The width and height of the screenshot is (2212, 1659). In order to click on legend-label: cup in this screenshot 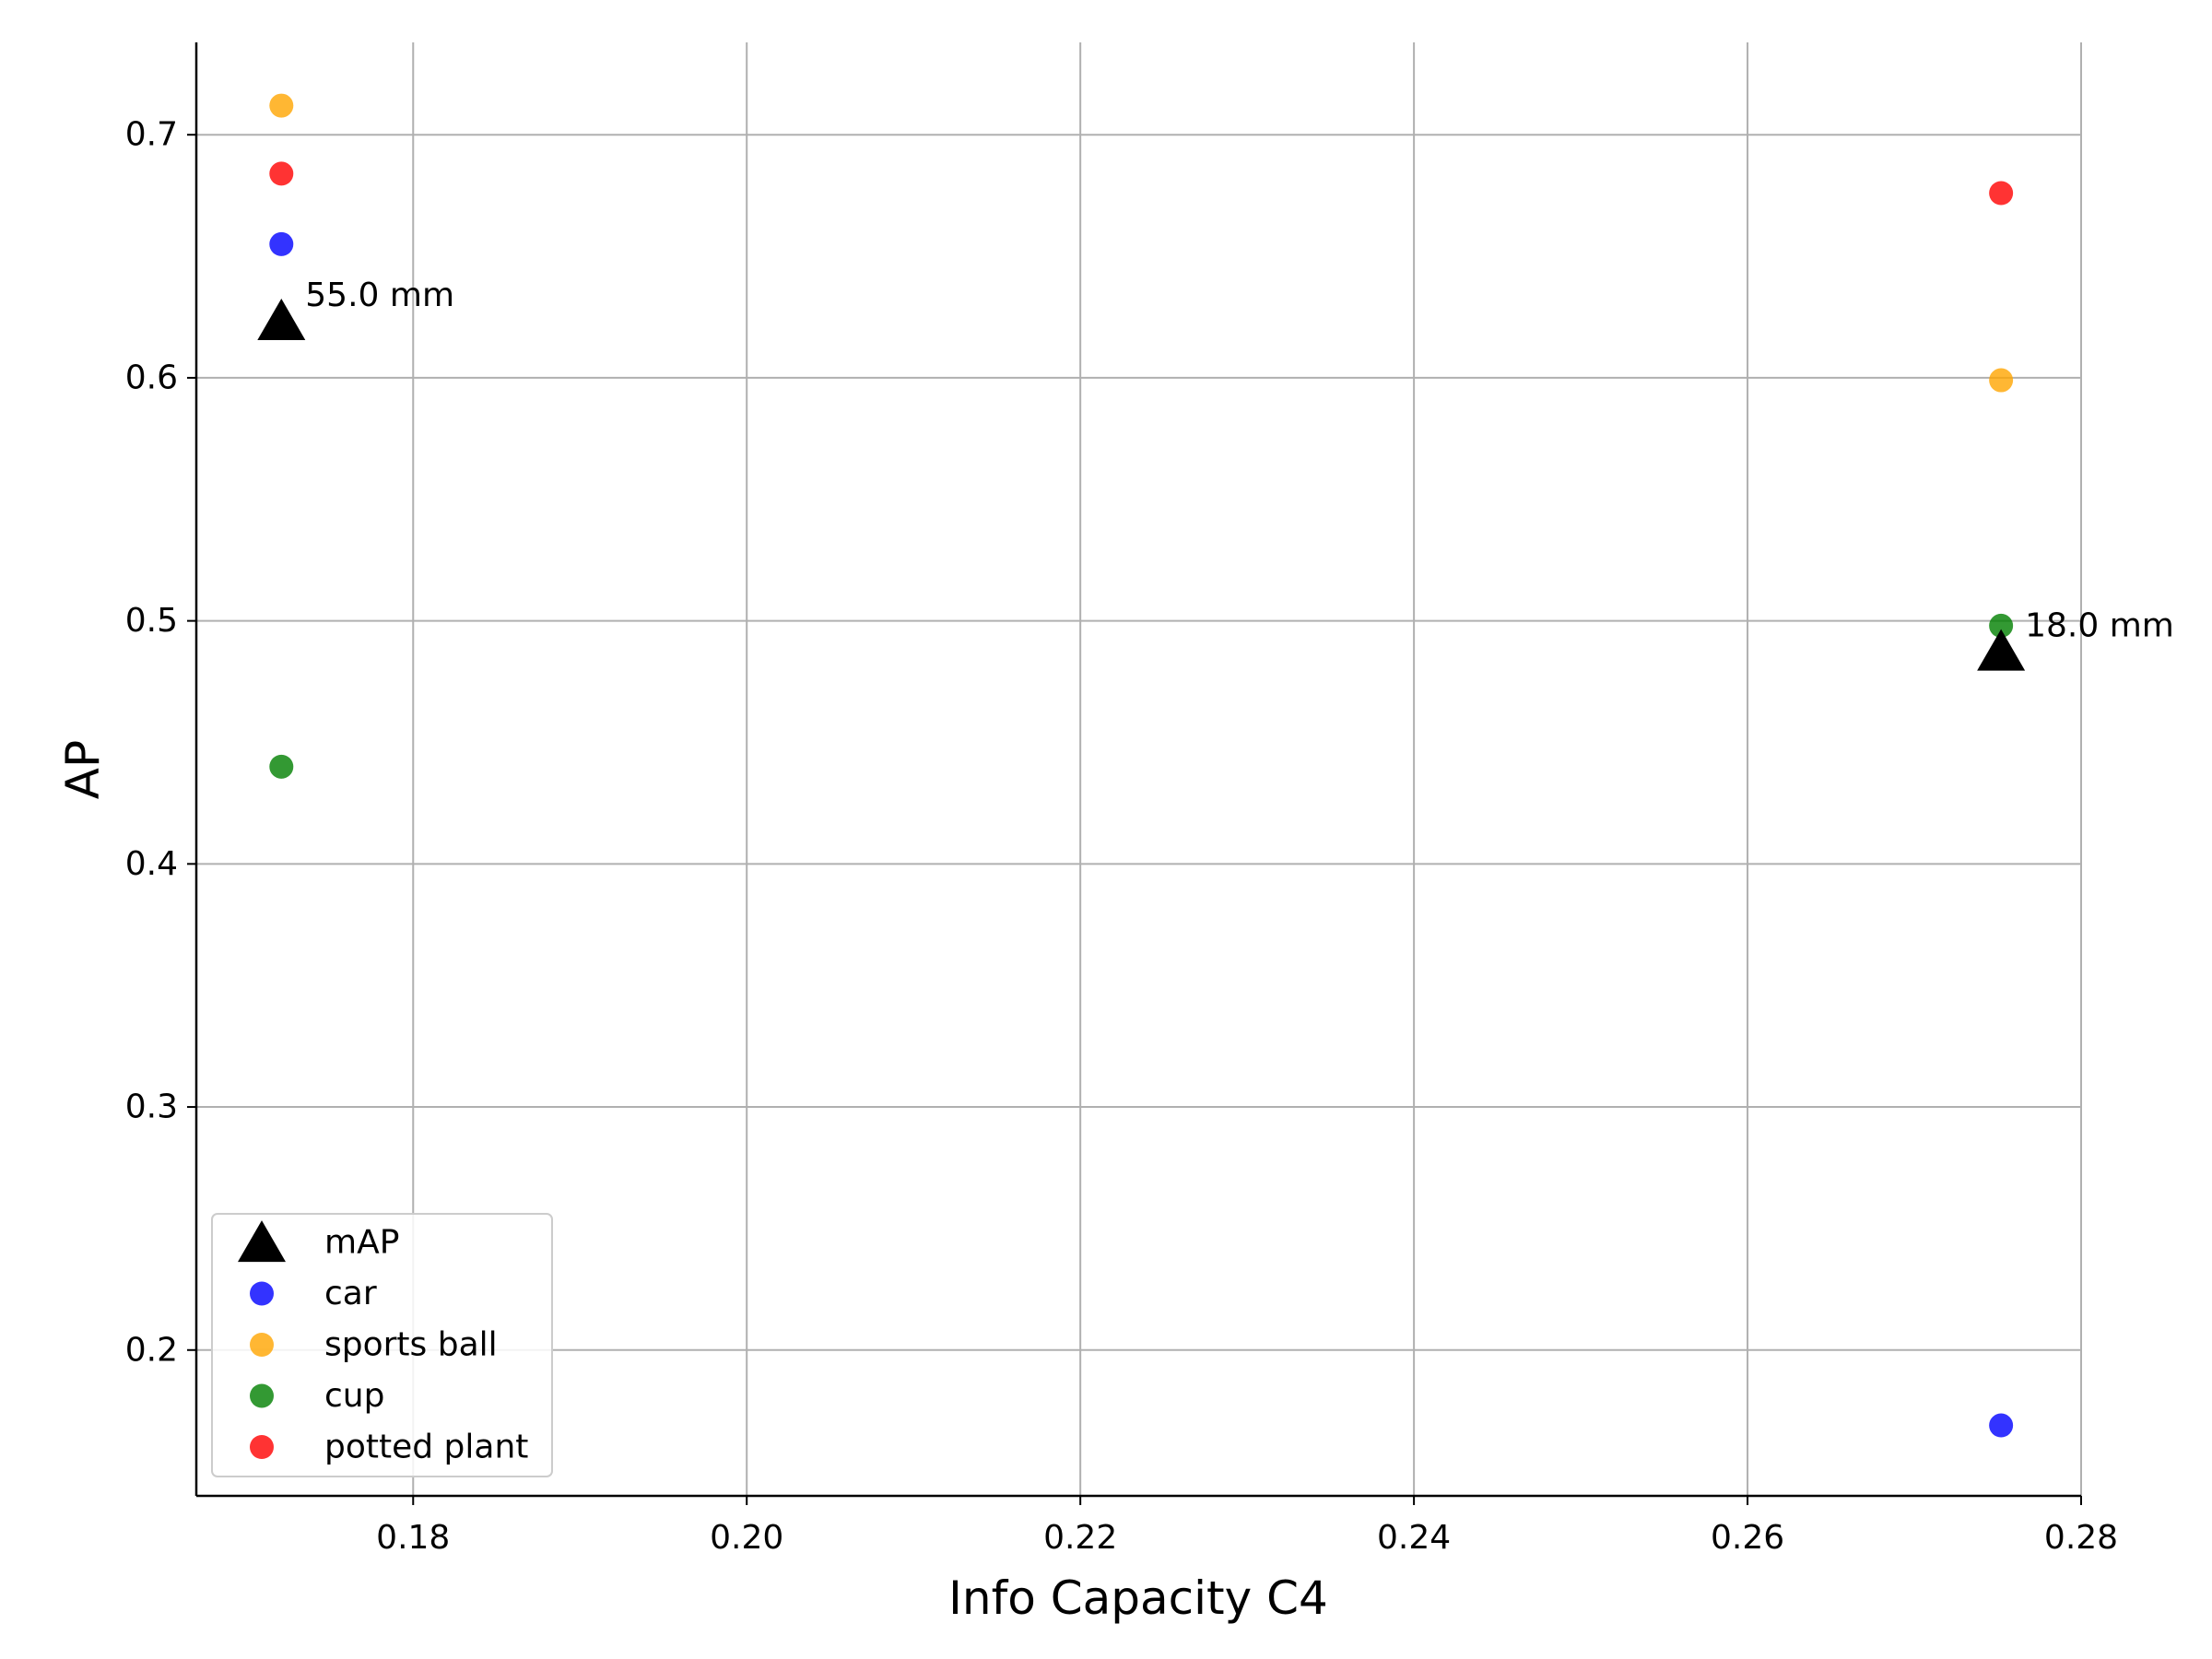, I will do `click(354, 1396)`.